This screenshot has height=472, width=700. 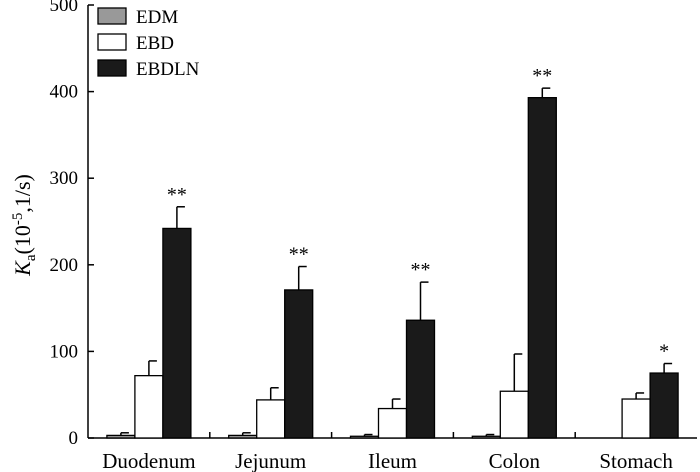 What do you see at coordinates (64, 92) in the screenshot?
I see `y-tick-label: 400` at bounding box center [64, 92].